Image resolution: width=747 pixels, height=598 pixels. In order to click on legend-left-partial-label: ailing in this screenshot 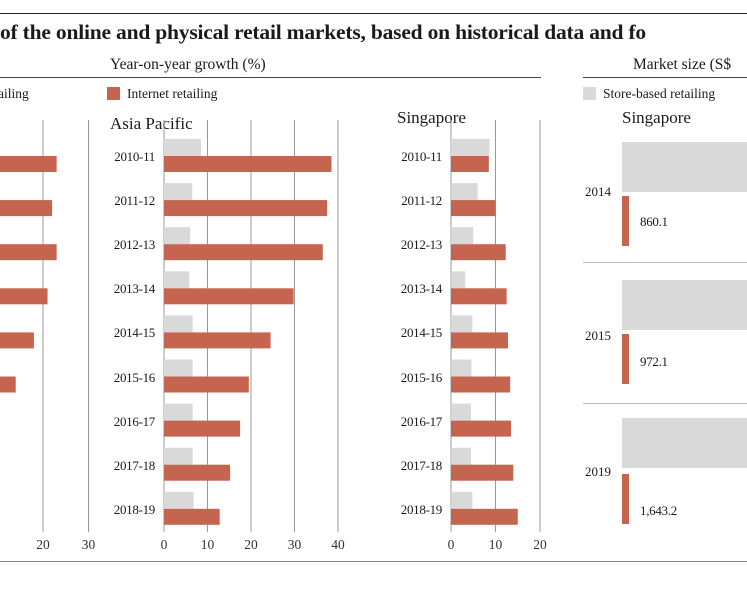, I will do `click(14, 93)`.